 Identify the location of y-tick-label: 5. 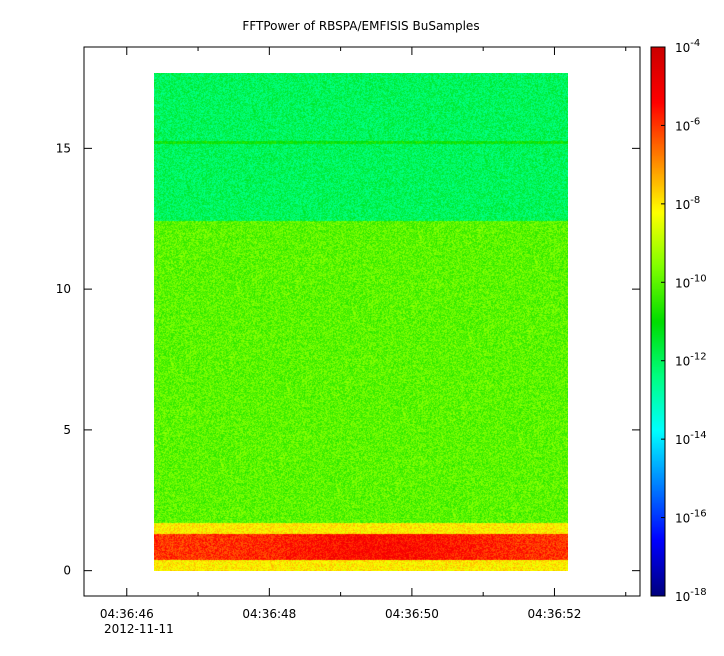
(67, 430).